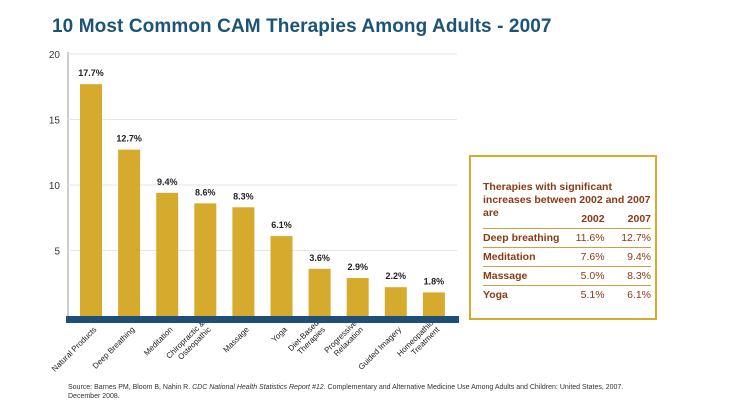  I want to click on table-row: Meditation 7.6% 9.4%, so click(567, 257).